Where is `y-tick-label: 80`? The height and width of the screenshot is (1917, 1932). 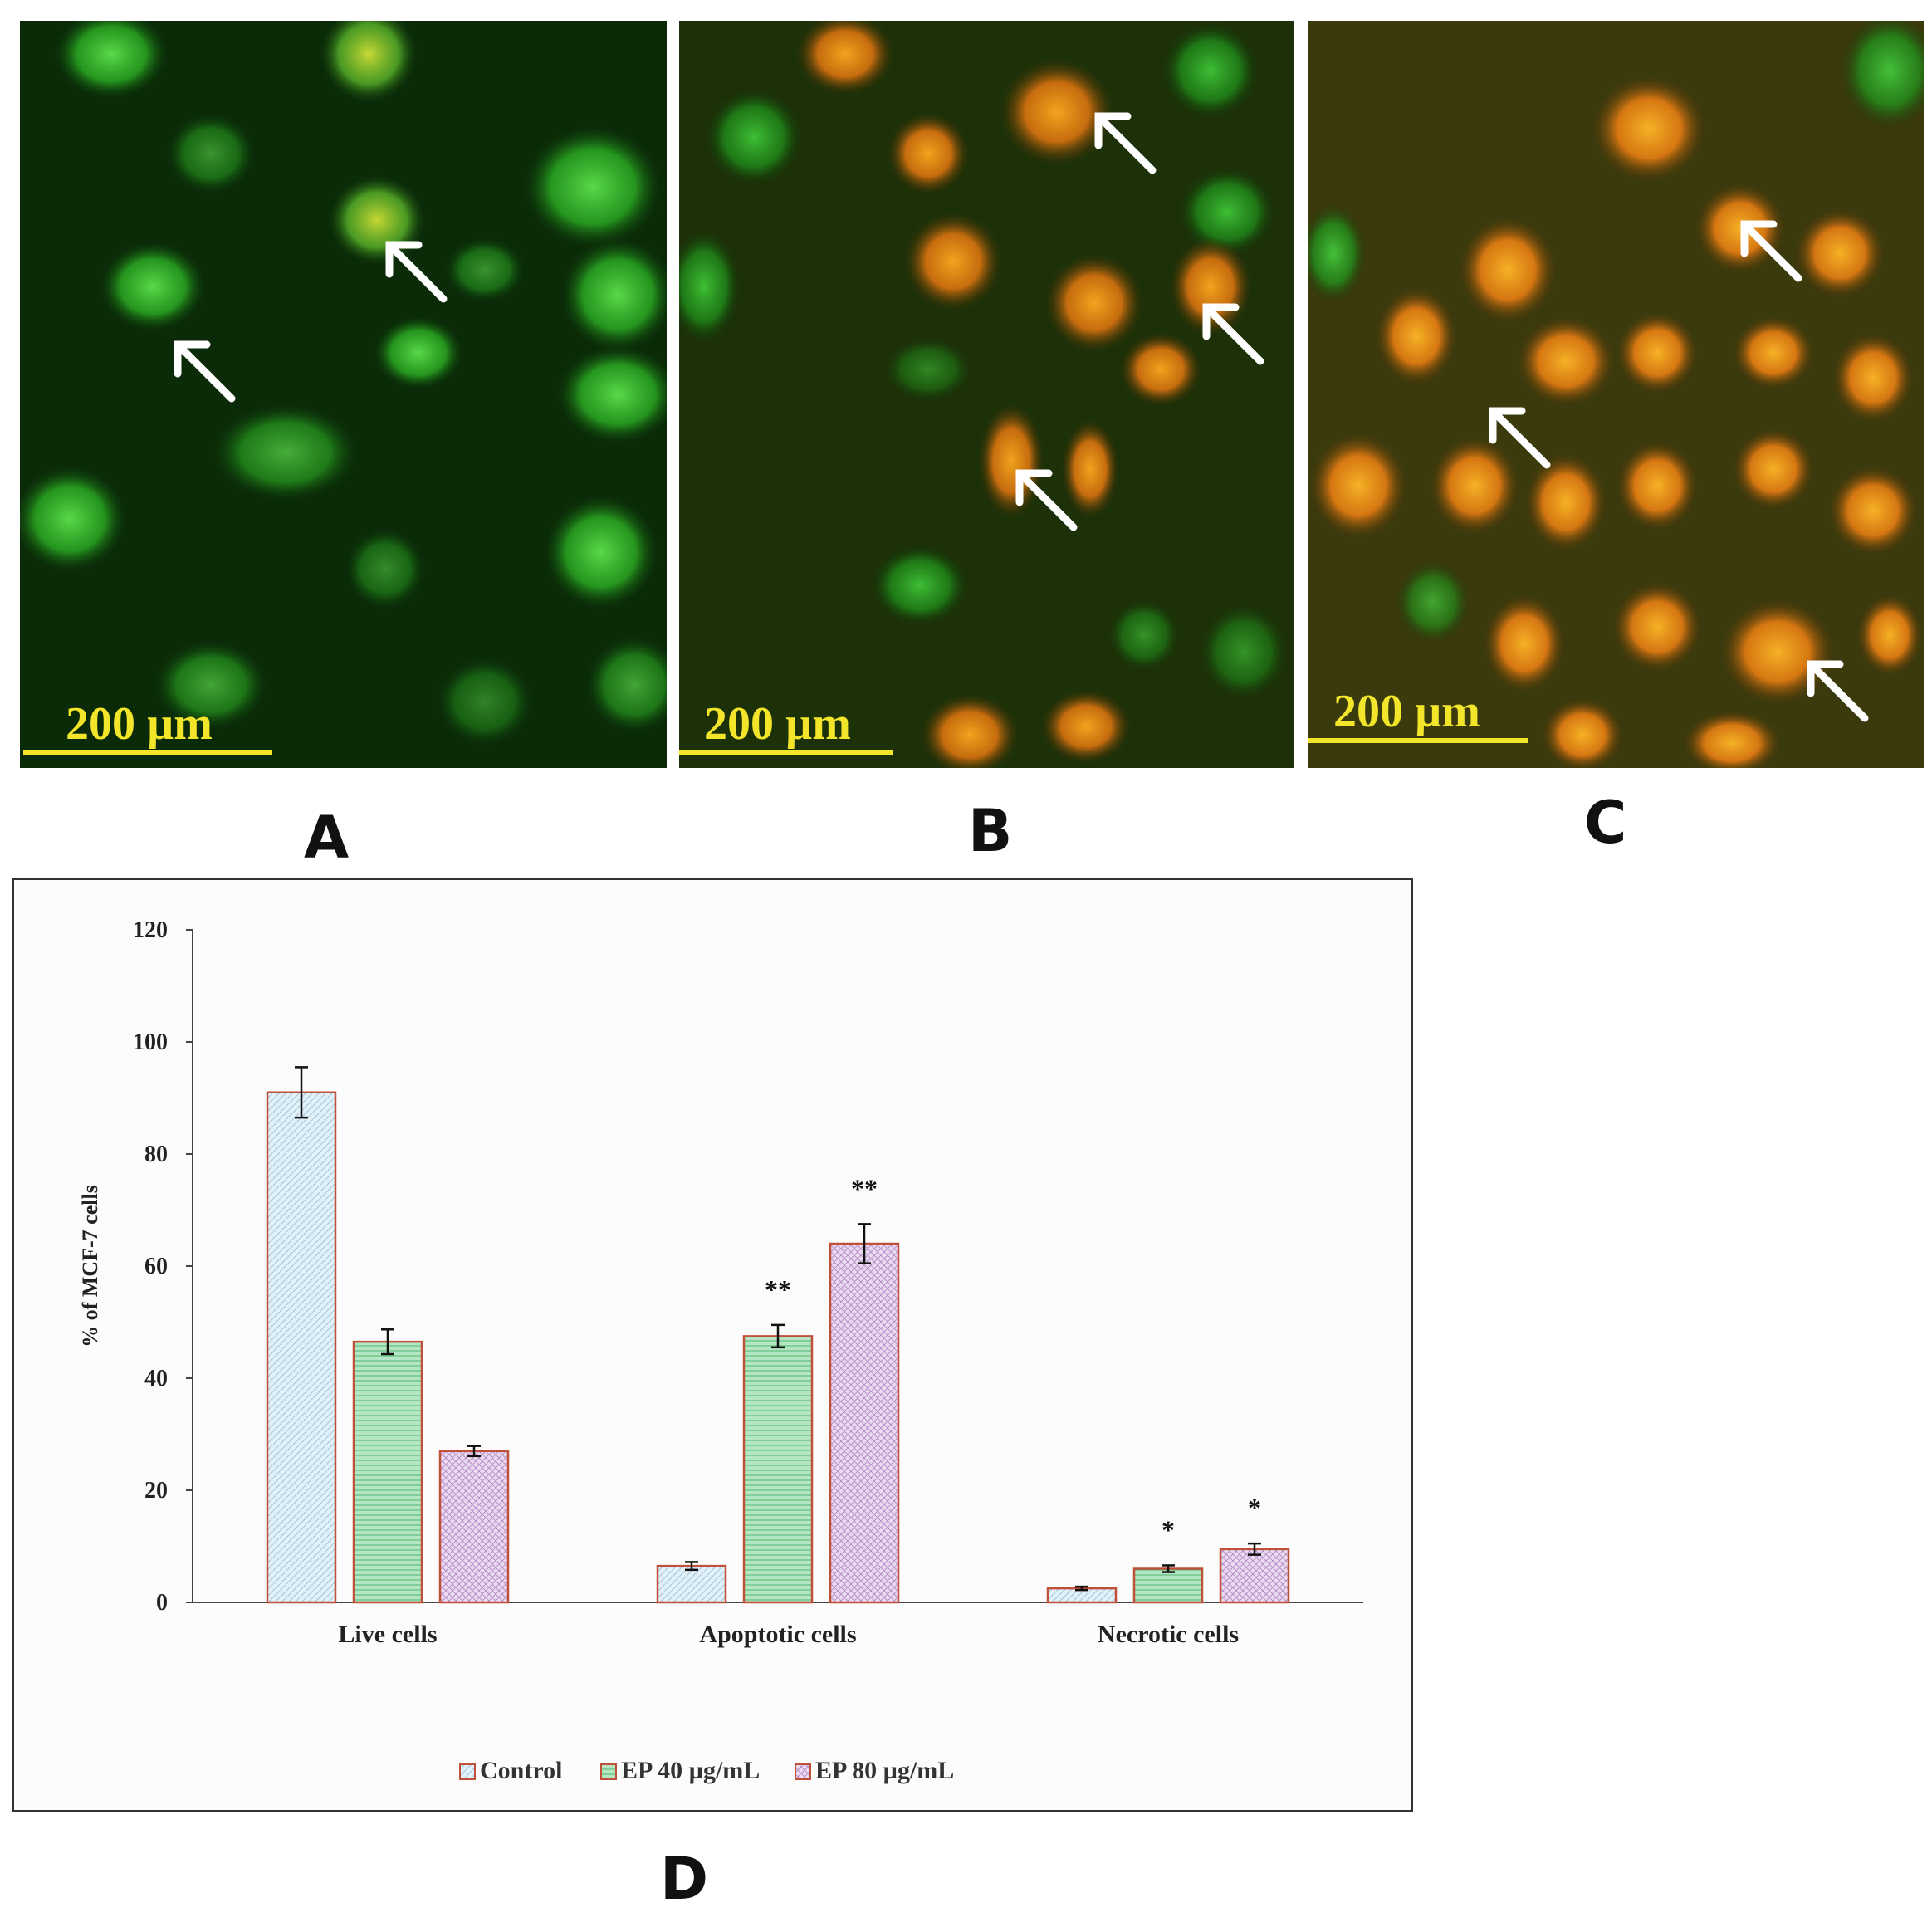 y-tick-label: 80 is located at coordinates (156, 1154).